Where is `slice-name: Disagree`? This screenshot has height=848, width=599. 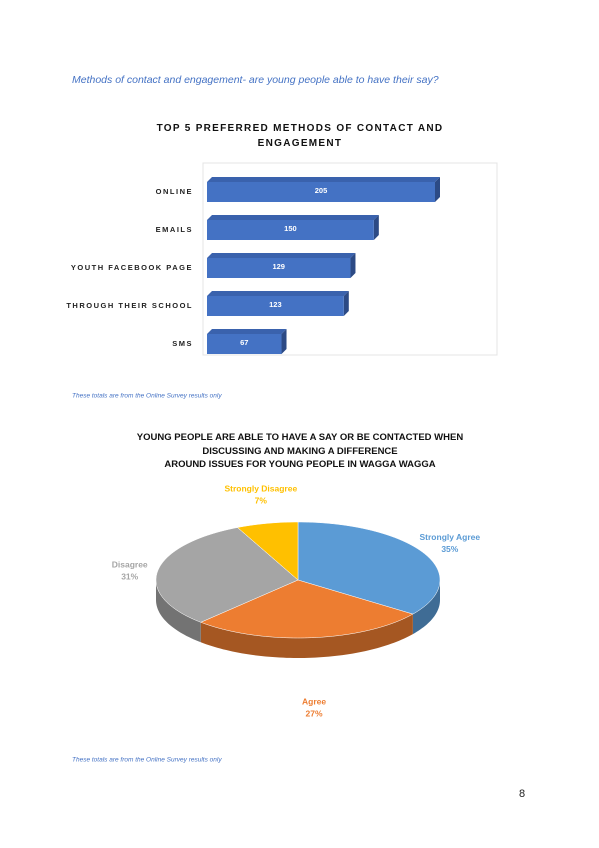 slice-name: Disagree is located at coordinates (130, 565).